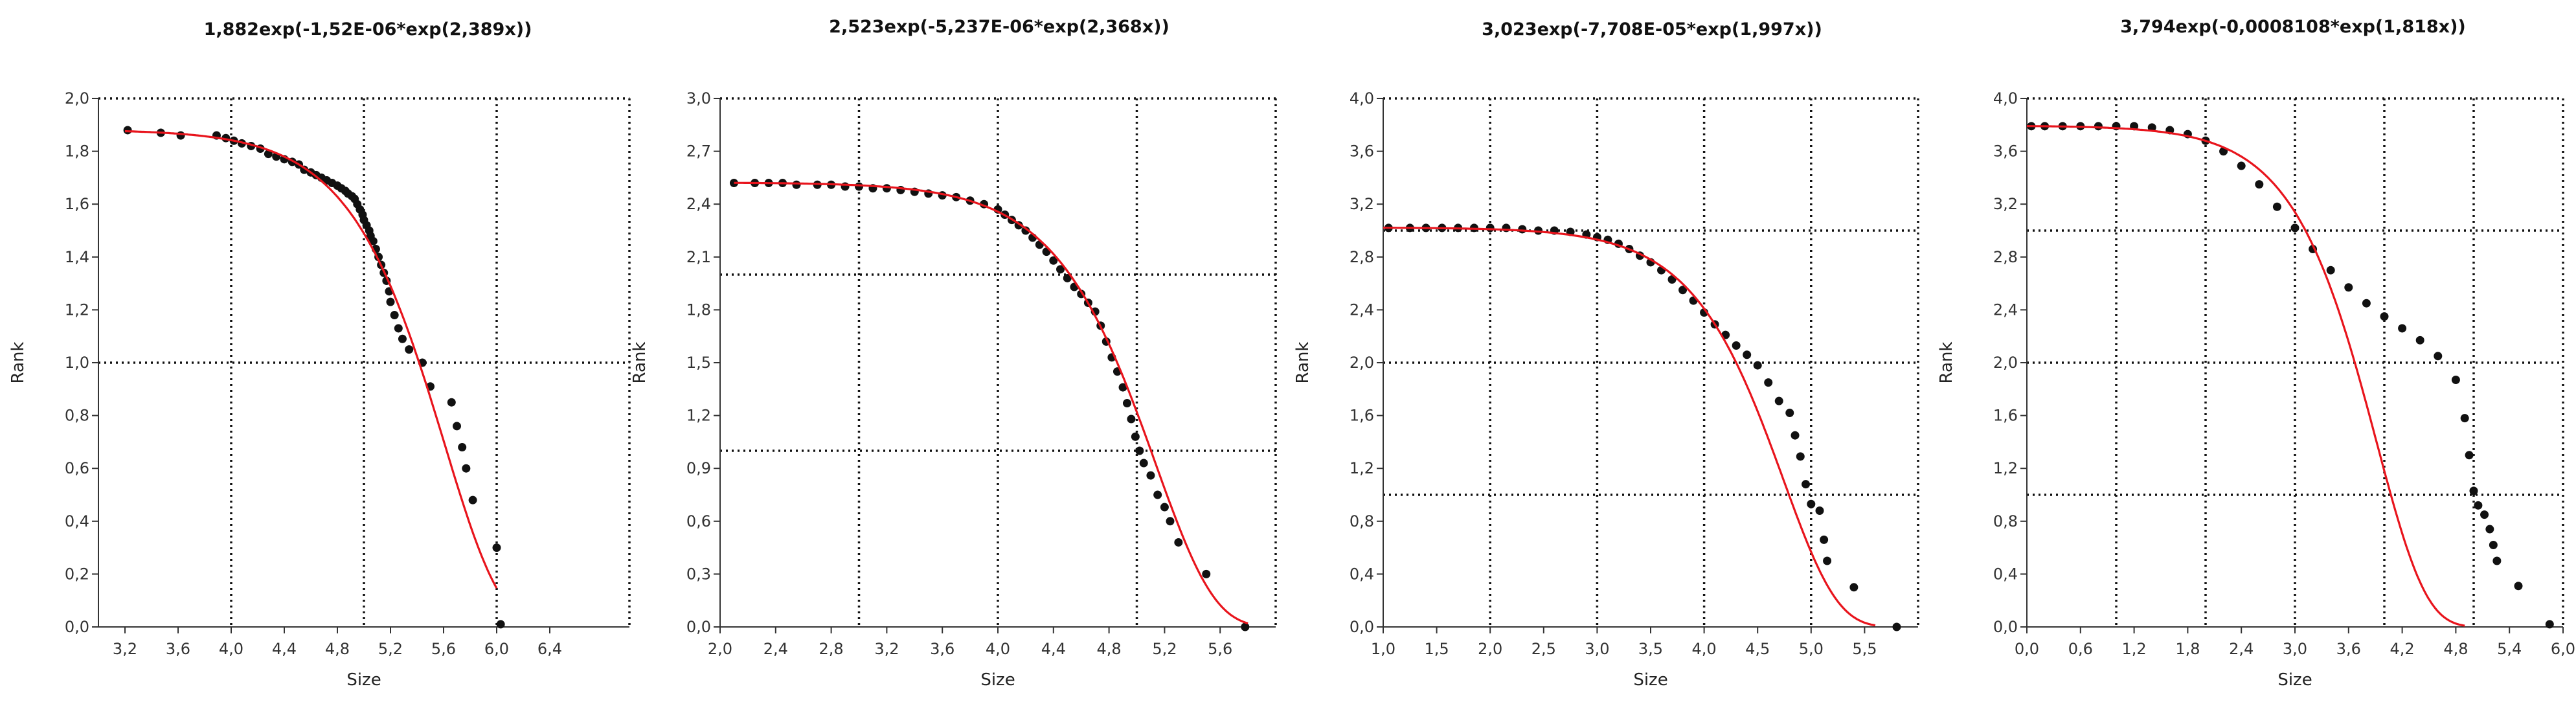 This screenshot has width=2576, height=704. What do you see at coordinates (998, 680) in the screenshot?
I see `chart-2-x-axis-label: Size` at bounding box center [998, 680].